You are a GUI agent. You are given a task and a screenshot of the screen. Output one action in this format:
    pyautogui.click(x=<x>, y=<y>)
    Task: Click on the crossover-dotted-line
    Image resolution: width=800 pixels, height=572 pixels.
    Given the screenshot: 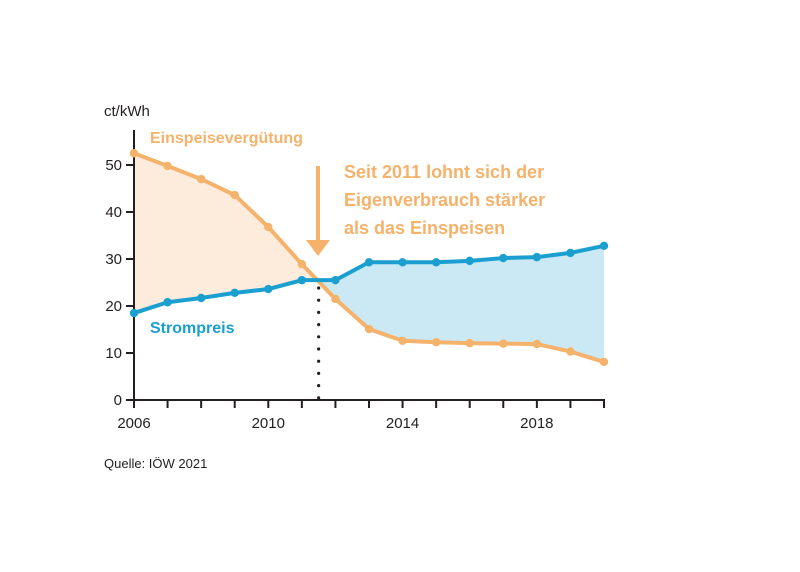 What is the action you would take?
    pyautogui.click(x=319, y=343)
    